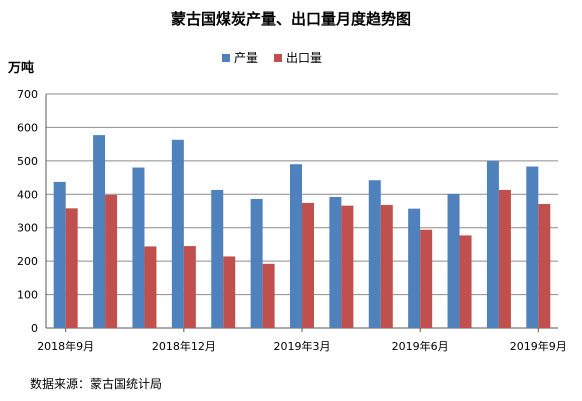 The width and height of the screenshot is (582, 401). I want to click on legend: 产量 出口量, so click(280, 57).